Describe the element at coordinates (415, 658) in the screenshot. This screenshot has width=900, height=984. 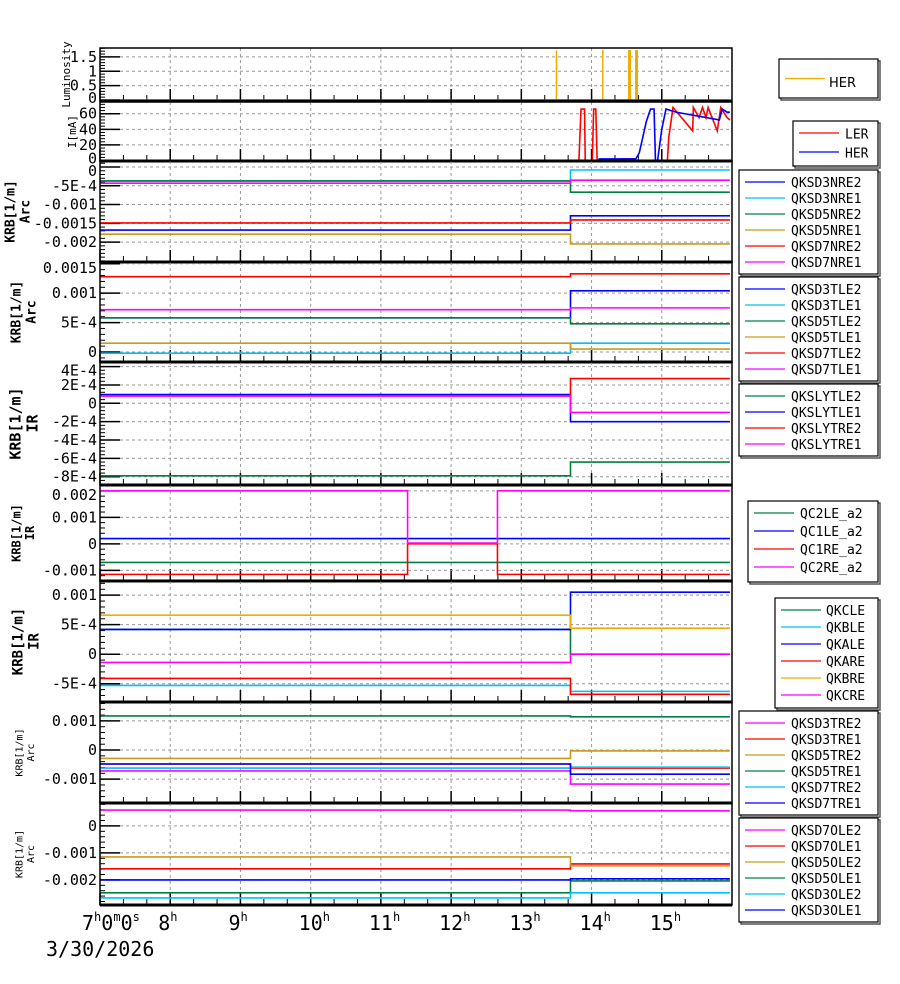
I see `series-qkcre` at that location.